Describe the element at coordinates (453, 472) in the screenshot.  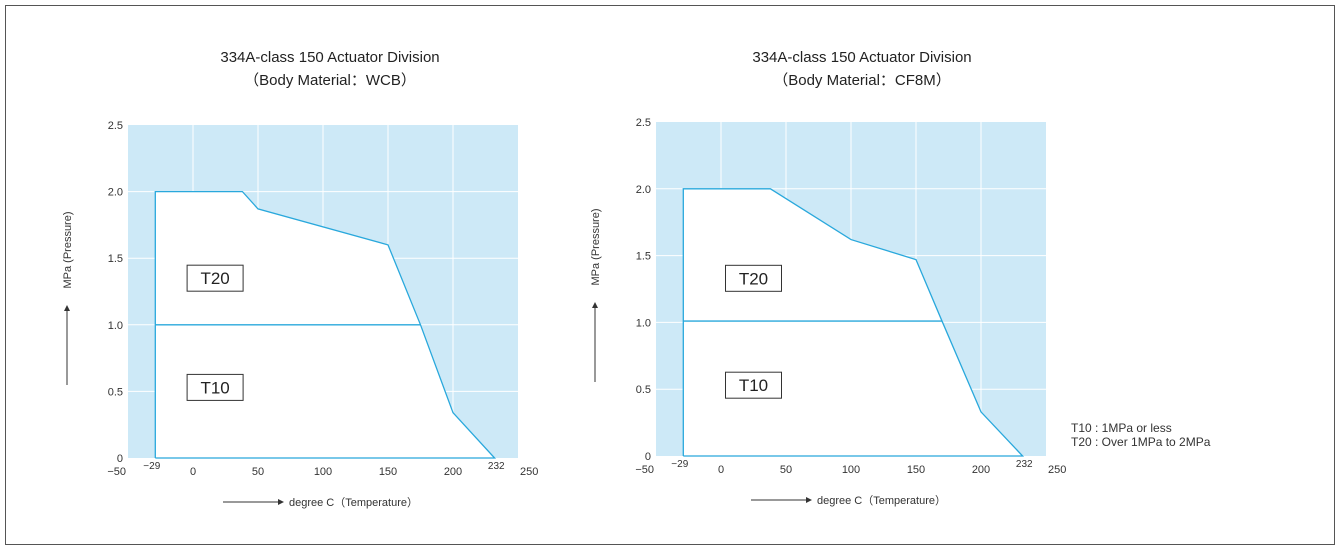
I see `chart-1-x-tick-label: 200` at that location.